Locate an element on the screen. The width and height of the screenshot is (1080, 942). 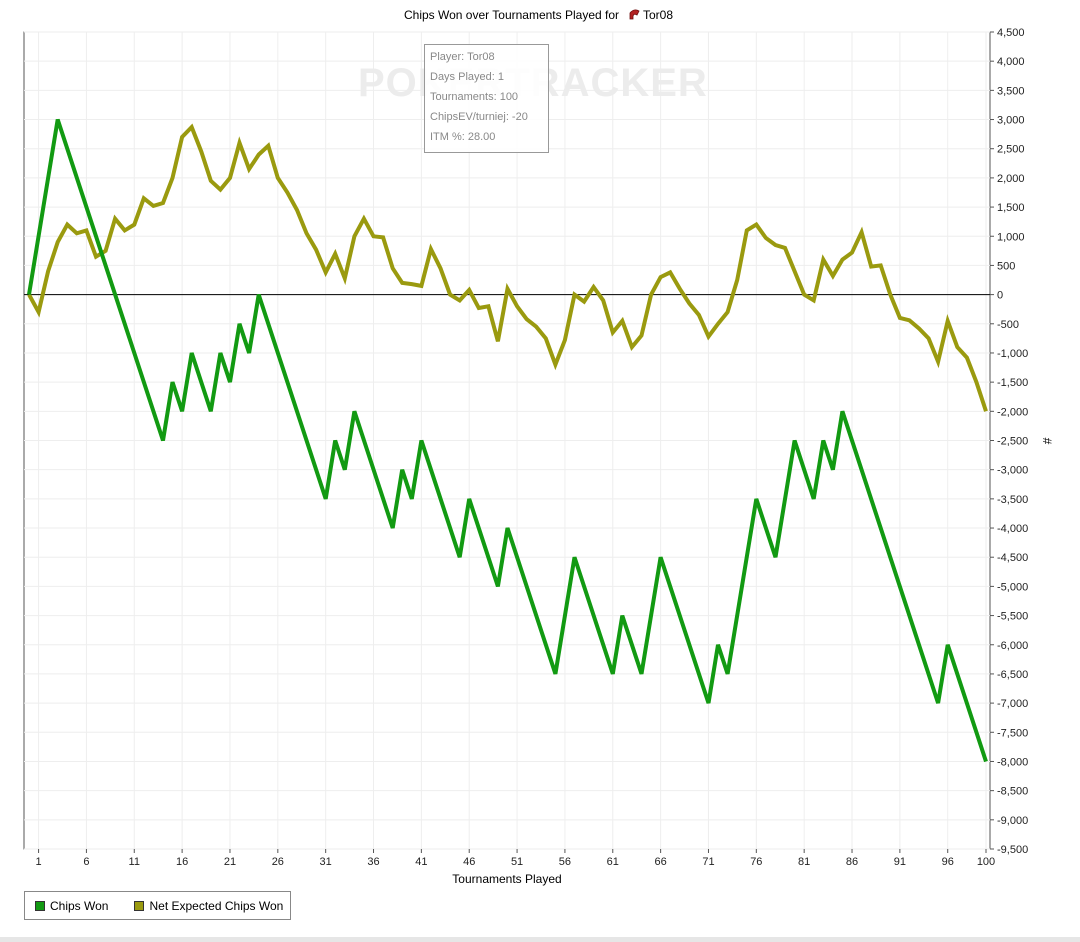
y-tick-label: -8,500 is located at coordinates (1012, 792).